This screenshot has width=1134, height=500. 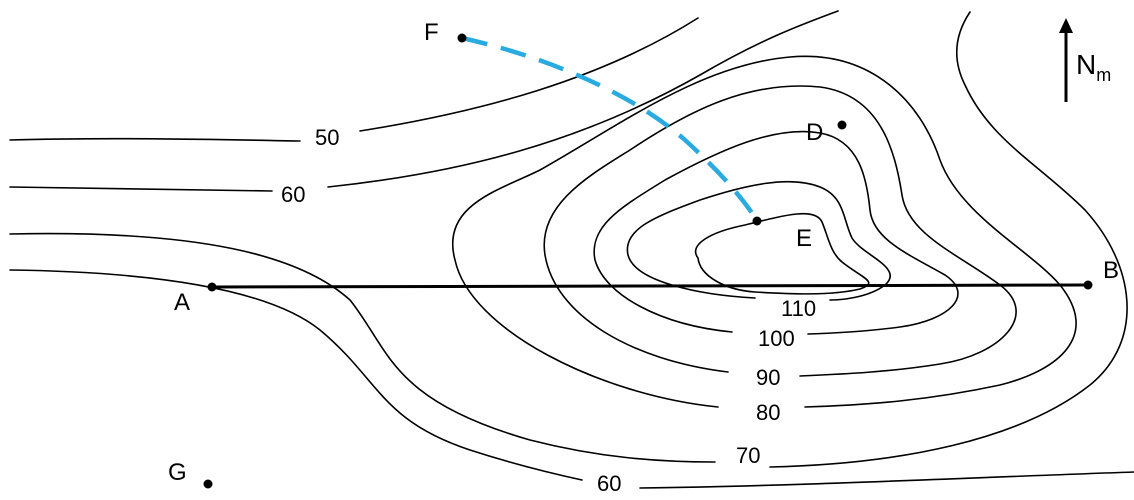 What do you see at coordinates (1066, 25) in the screenshot?
I see `north-arrow-icon` at bounding box center [1066, 25].